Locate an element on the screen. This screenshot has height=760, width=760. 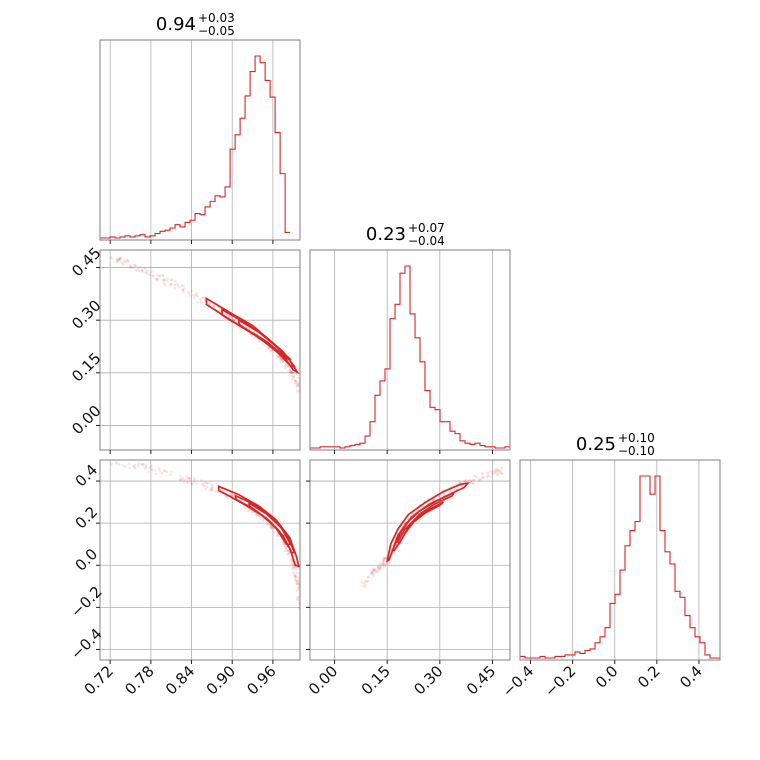
x-tick-label: 0.84 is located at coordinates (180, 680).